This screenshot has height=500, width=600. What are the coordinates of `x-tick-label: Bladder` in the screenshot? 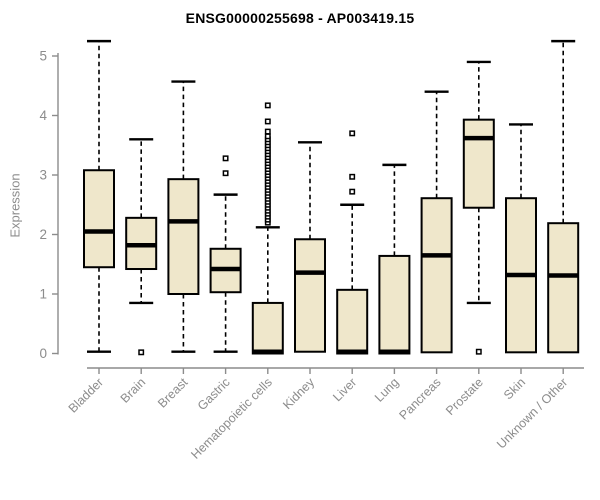 It's located at (86, 395).